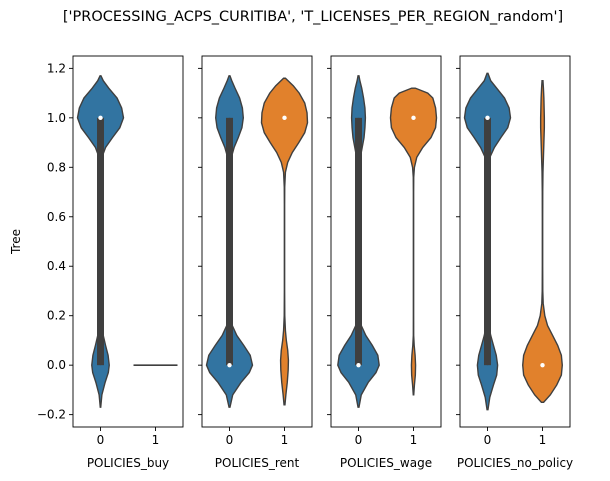 The height and width of the screenshot is (481, 610). Describe the element at coordinates (51, 415) in the screenshot. I see `y-tick-label: −0.2` at that location.